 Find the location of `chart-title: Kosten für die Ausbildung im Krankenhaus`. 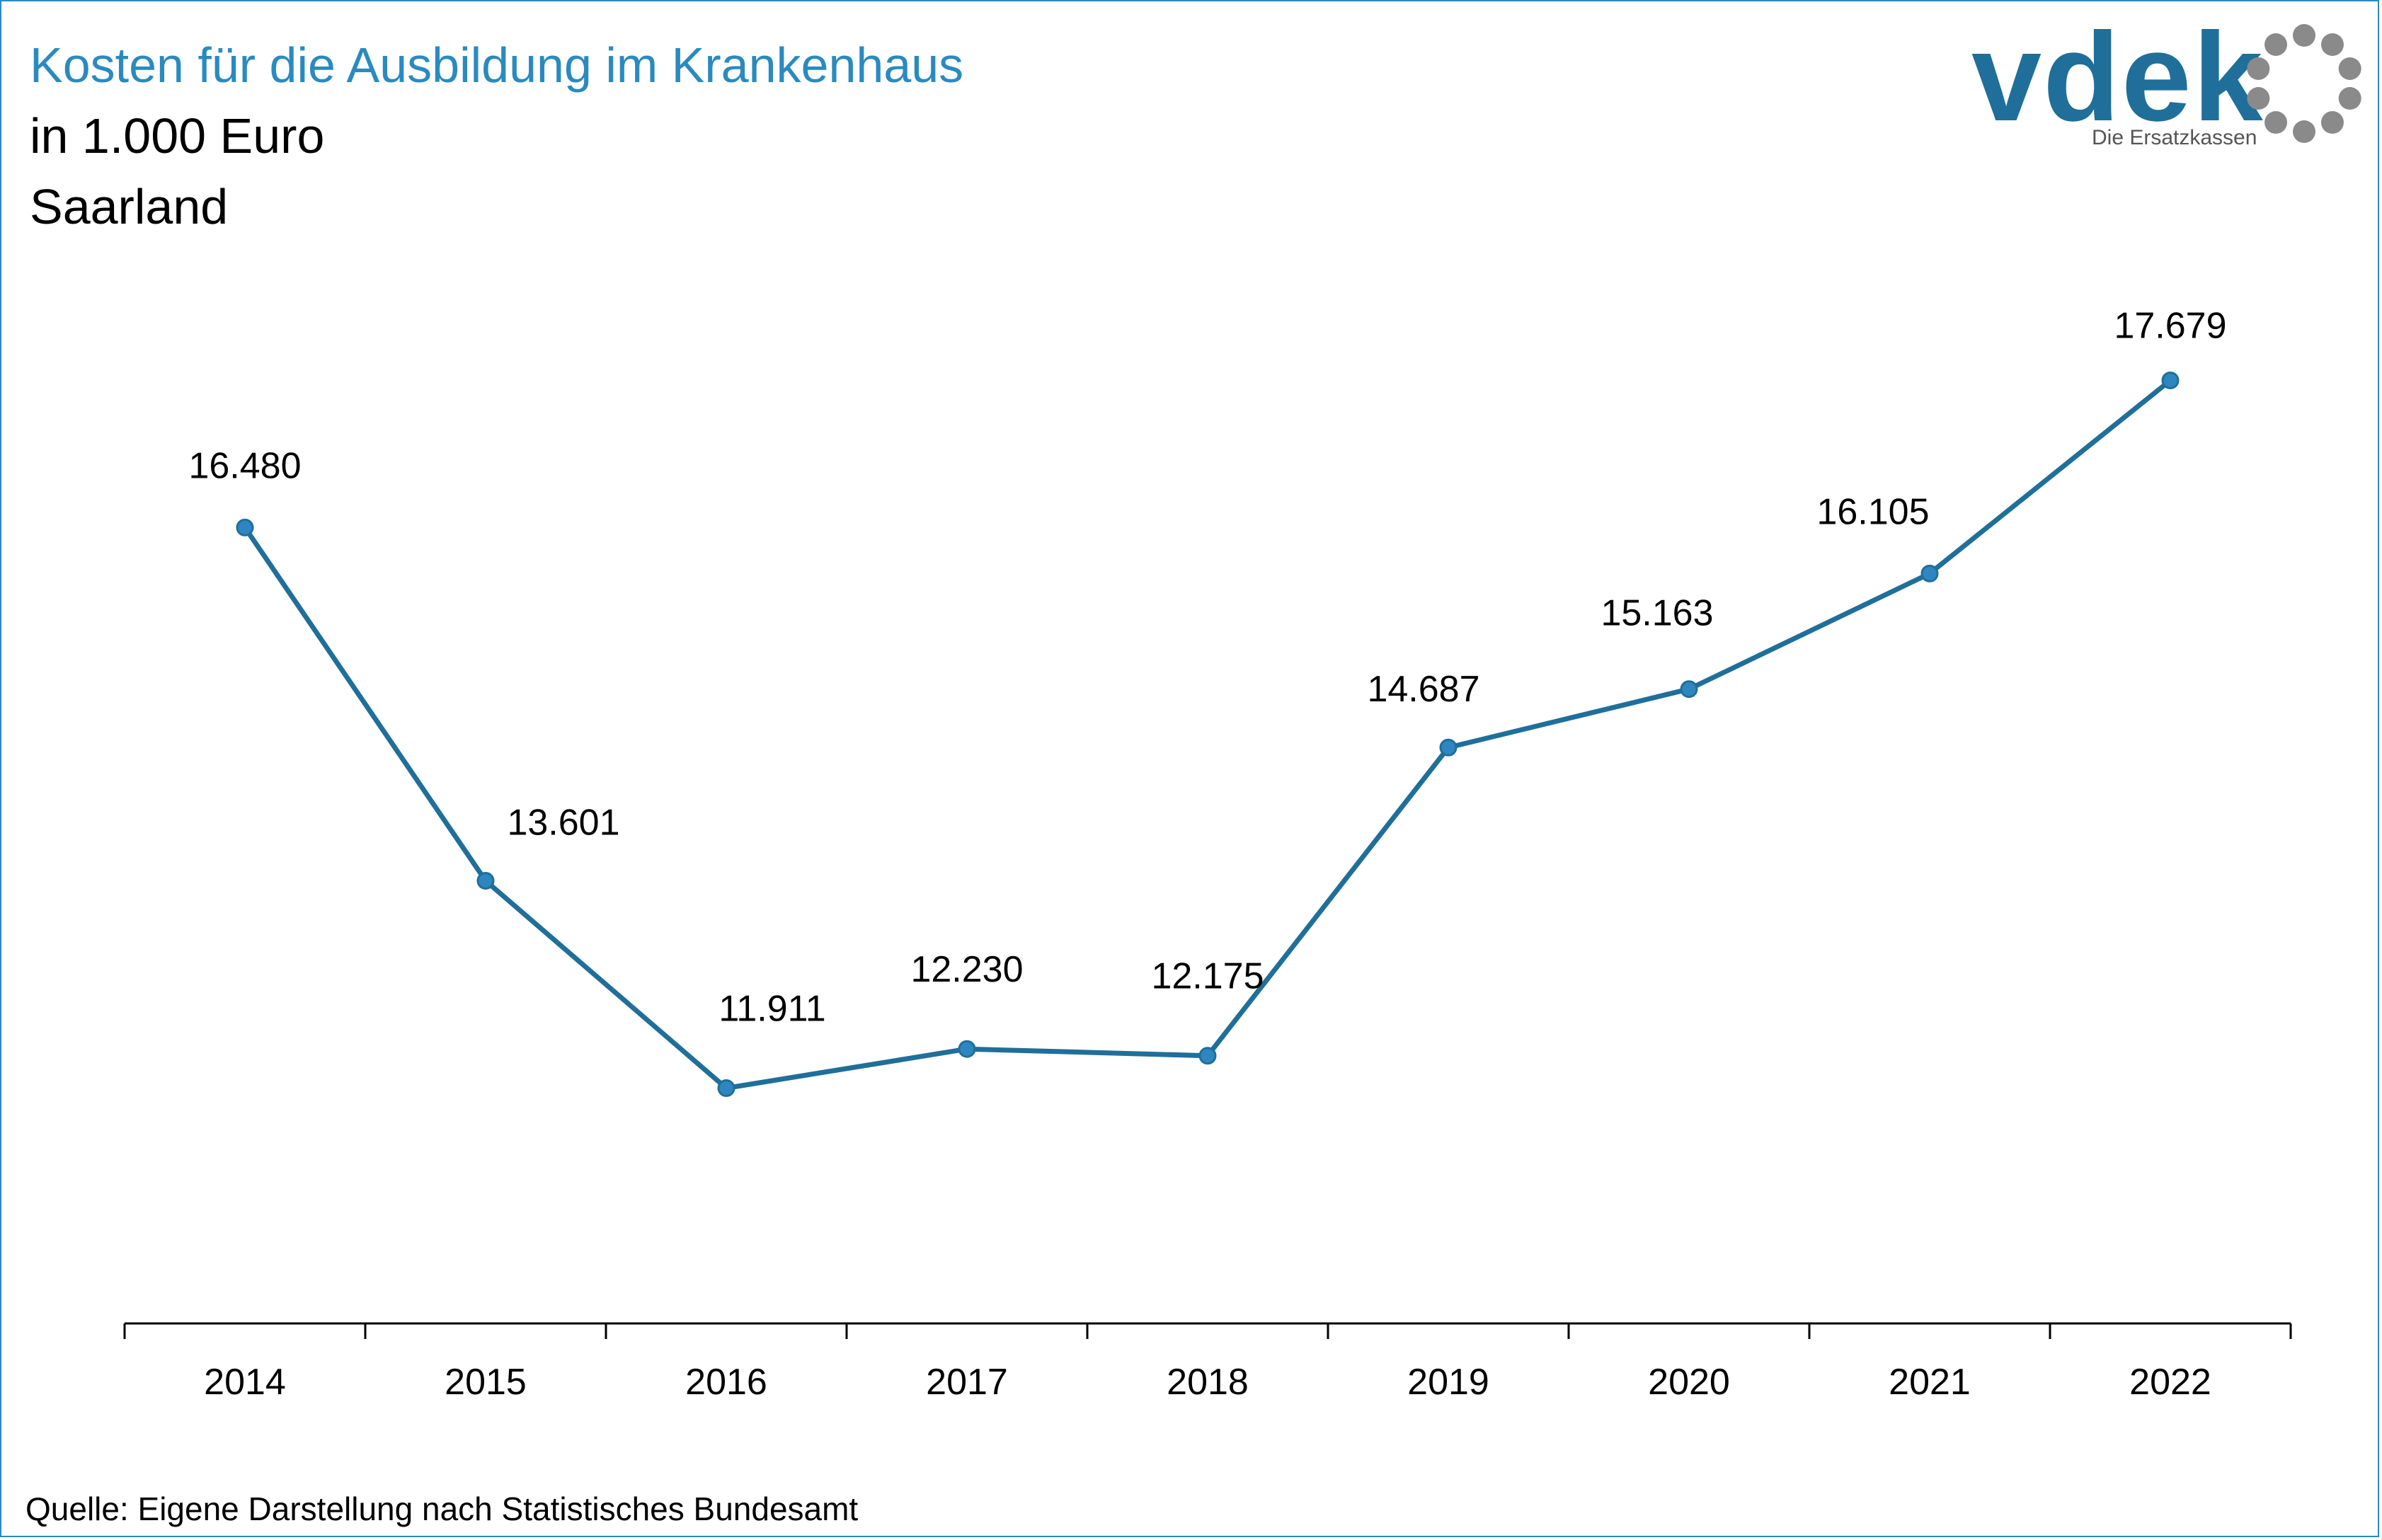

chart-title: Kosten für die Ausbildung im Krankenhaus is located at coordinates (497, 65).